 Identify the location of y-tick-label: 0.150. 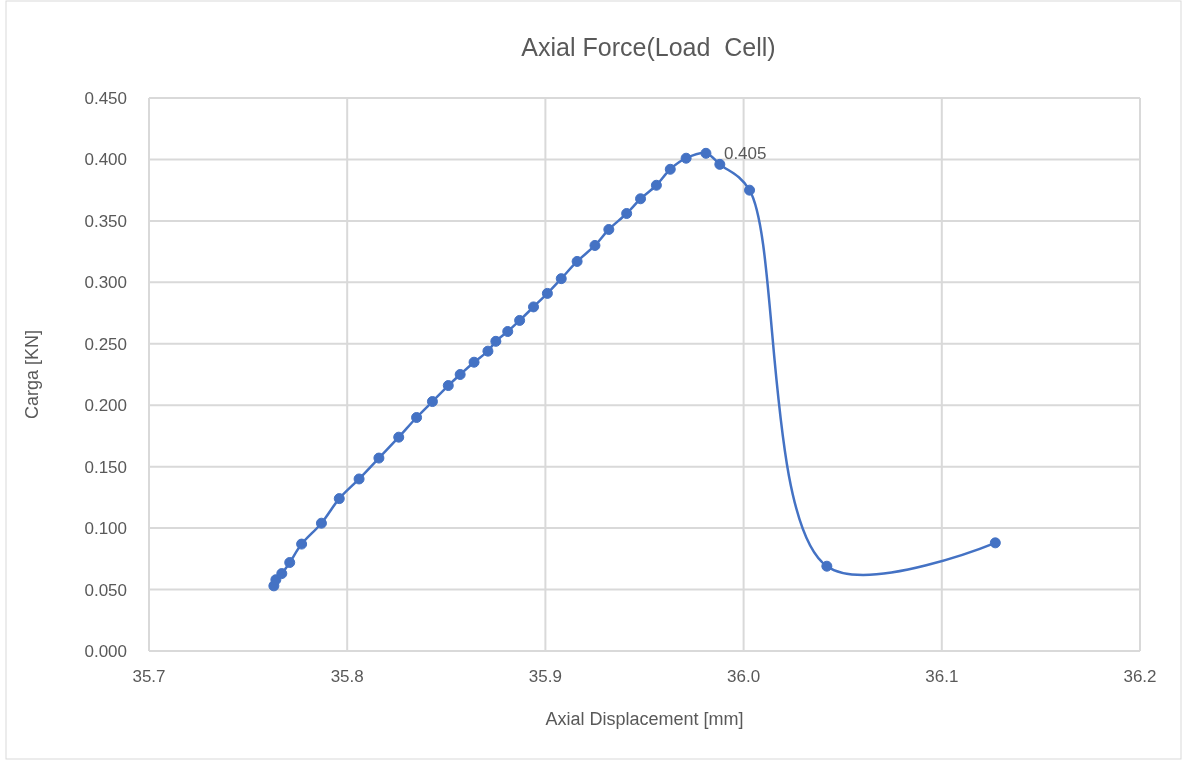
(105, 467).